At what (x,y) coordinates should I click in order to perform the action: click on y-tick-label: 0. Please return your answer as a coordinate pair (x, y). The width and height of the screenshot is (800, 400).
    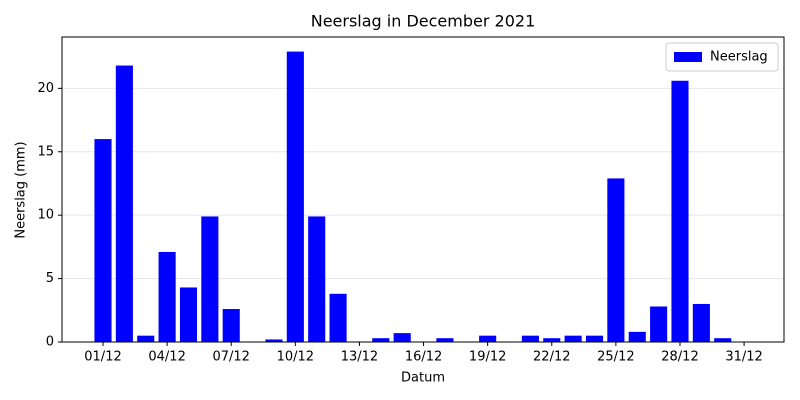
    Looking at the image, I should click on (50, 342).